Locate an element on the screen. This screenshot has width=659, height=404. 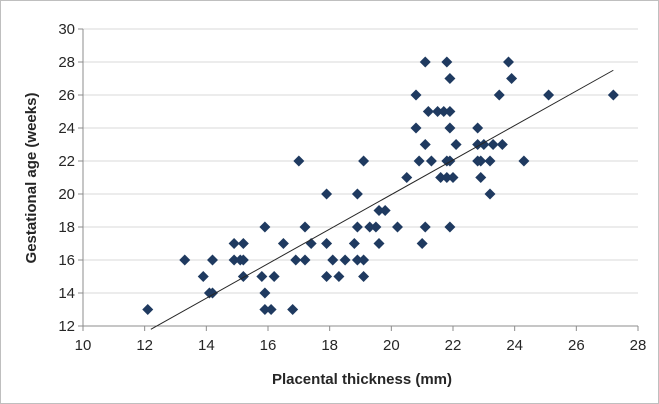
y-tick-label: 24 is located at coordinates (66, 128).